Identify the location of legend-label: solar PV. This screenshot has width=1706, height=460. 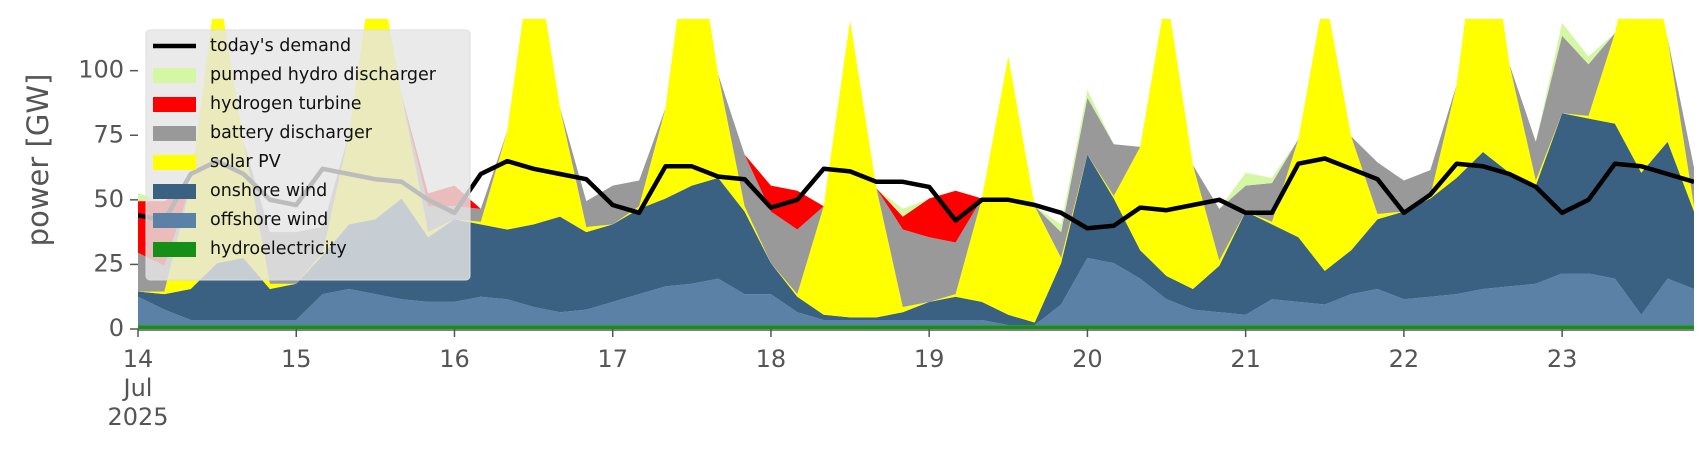
(245, 162).